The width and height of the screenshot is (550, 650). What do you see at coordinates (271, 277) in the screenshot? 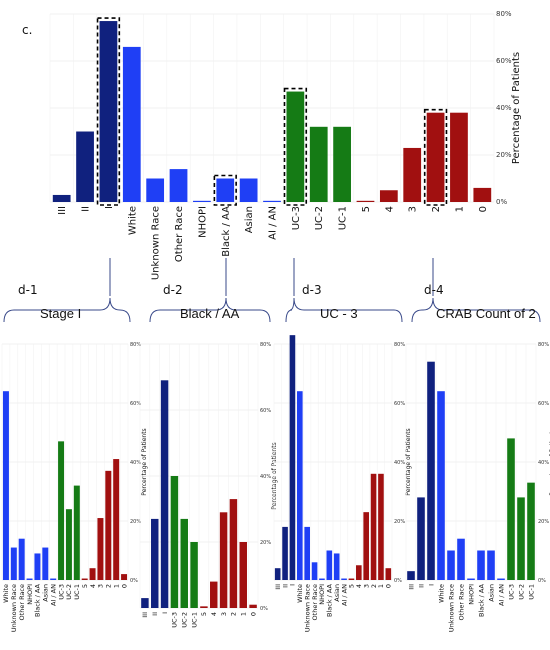
I see `connector-lines` at bounding box center [271, 277].